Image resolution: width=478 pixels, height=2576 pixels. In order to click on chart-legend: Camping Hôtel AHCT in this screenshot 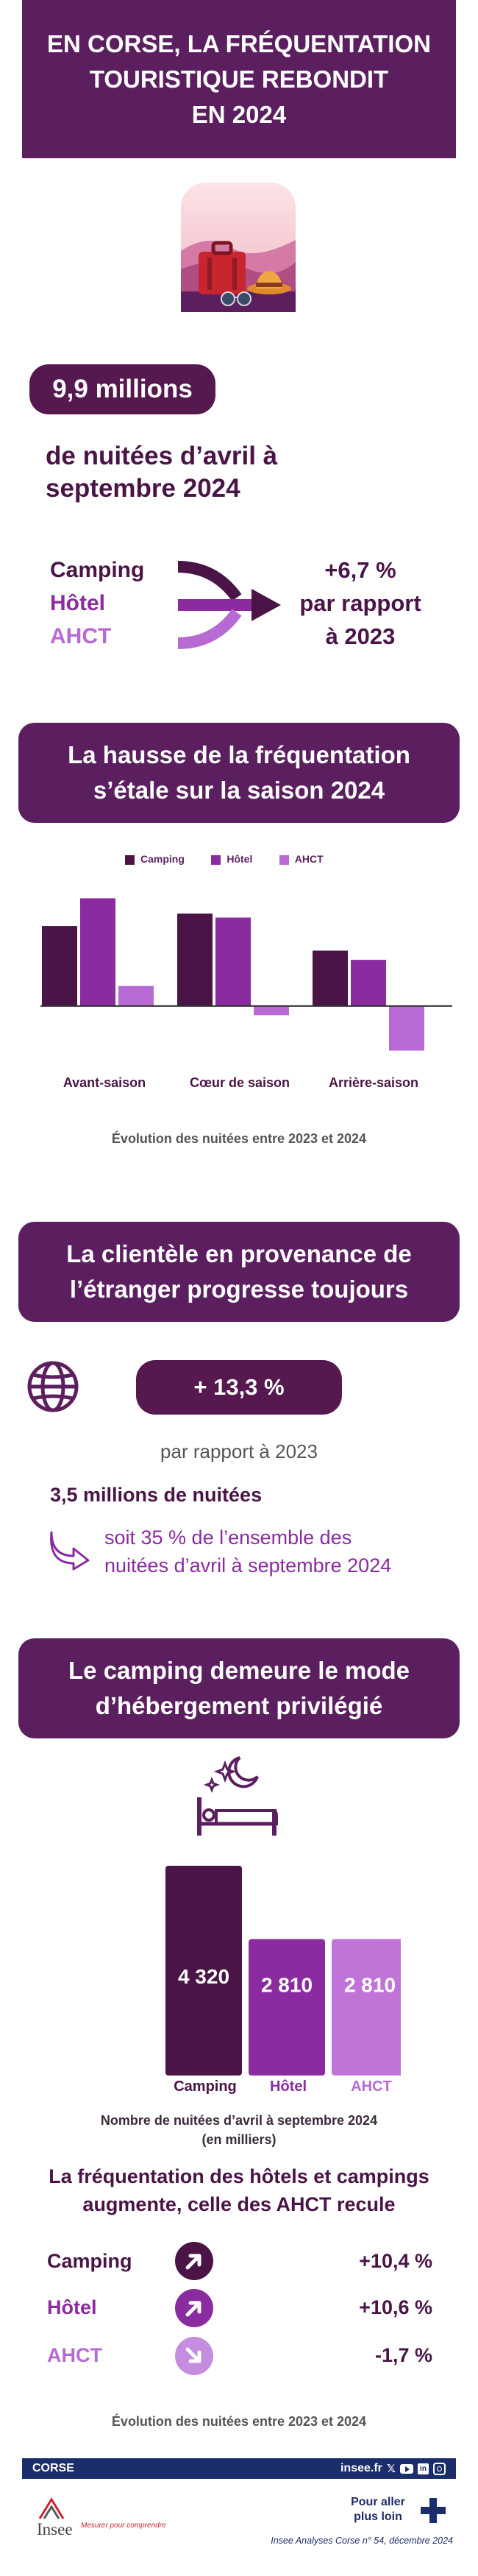, I will do `click(279, 859)`.